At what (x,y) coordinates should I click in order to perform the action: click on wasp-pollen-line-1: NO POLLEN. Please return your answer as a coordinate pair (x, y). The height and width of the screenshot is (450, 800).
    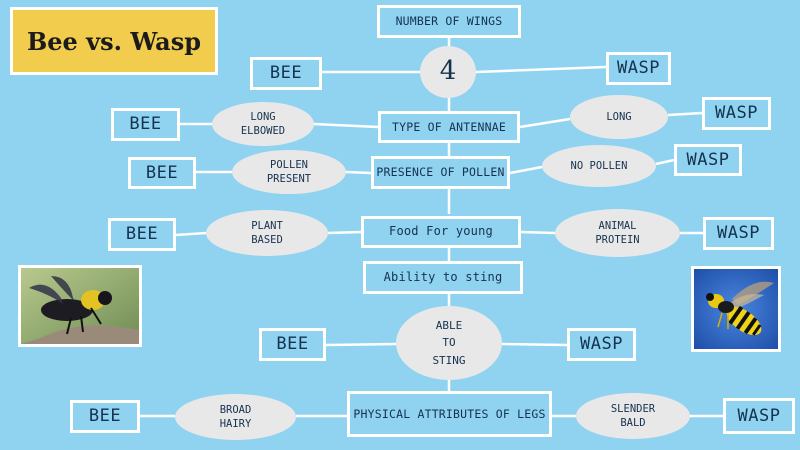
    Looking at the image, I should click on (599, 165).